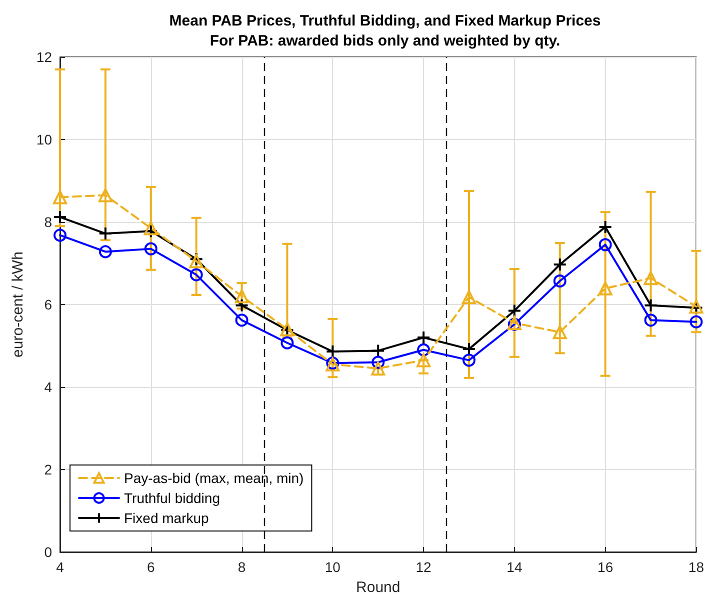 The width and height of the screenshot is (707, 603). I want to click on x-tick-label: 10, so click(332, 567).